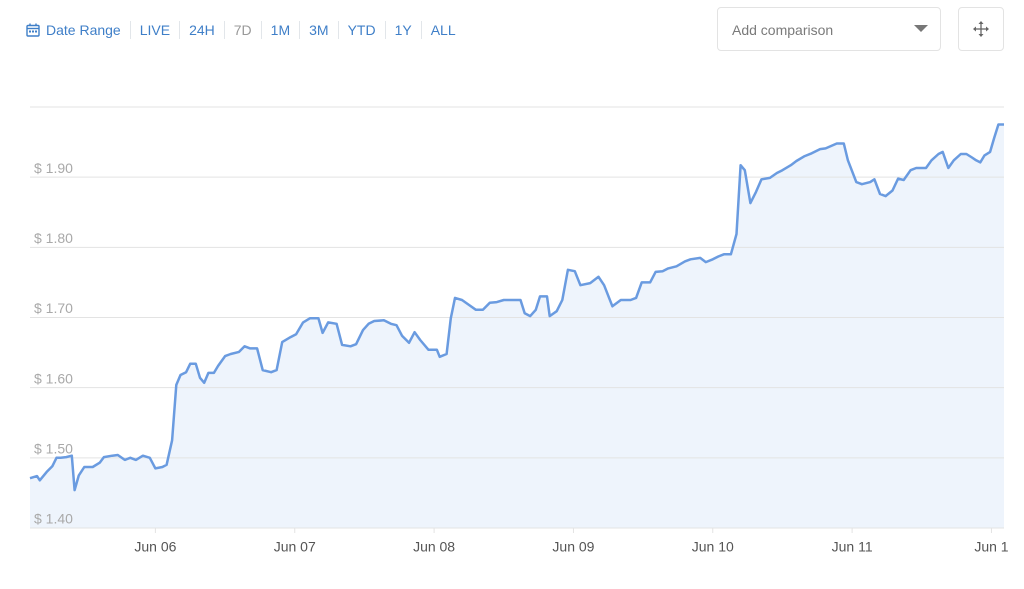 The image size is (1024, 589). I want to click on y-tick-label: $ 1.60, so click(53, 378).